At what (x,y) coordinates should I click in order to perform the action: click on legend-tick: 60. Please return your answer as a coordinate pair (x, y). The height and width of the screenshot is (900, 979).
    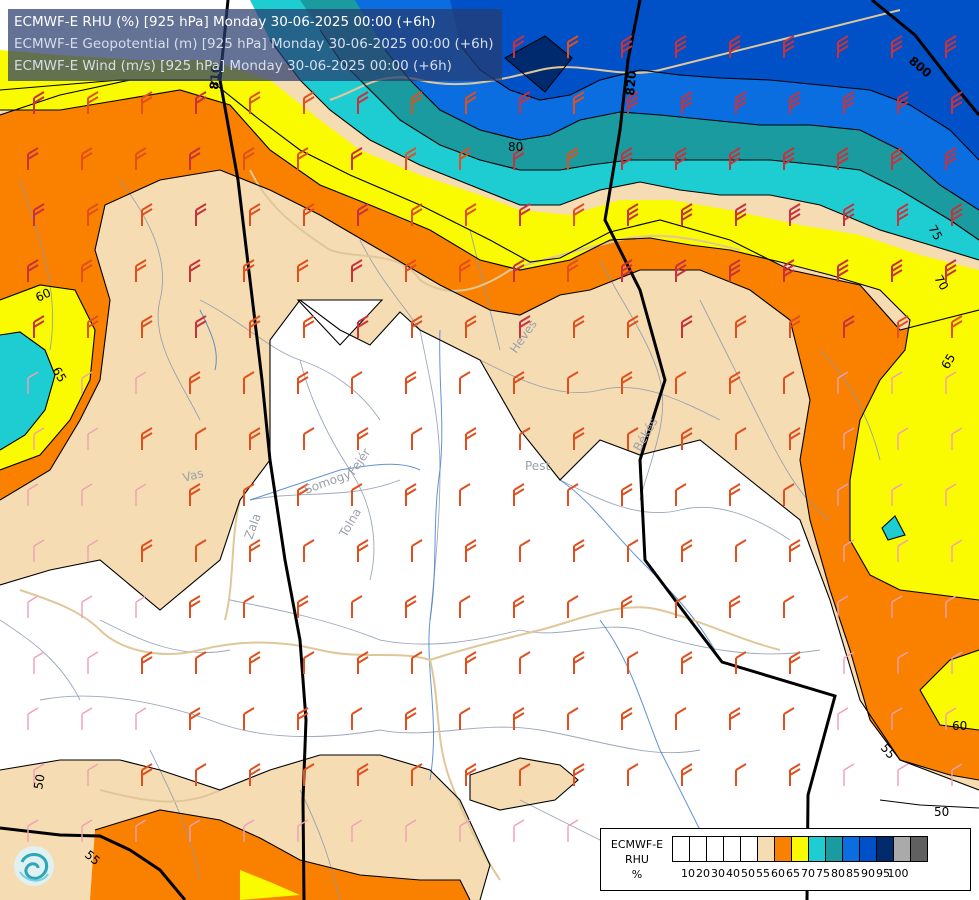
    Looking at the image, I should click on (778, 873).